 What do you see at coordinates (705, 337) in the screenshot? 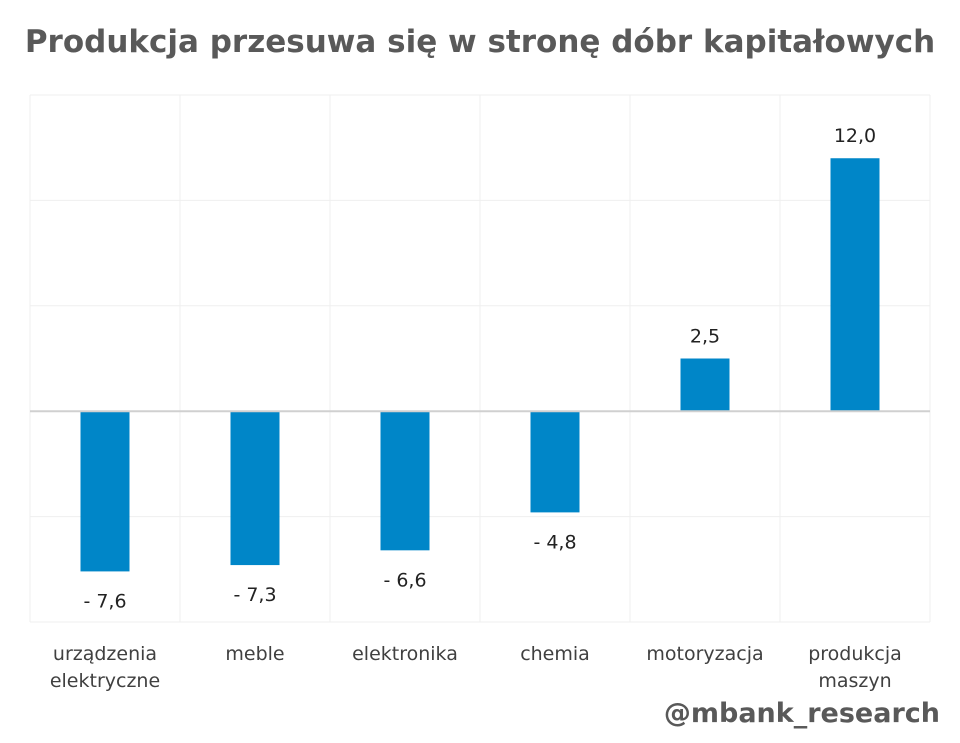
I see `data-label: 2,5` at bounding box center [705, 337].